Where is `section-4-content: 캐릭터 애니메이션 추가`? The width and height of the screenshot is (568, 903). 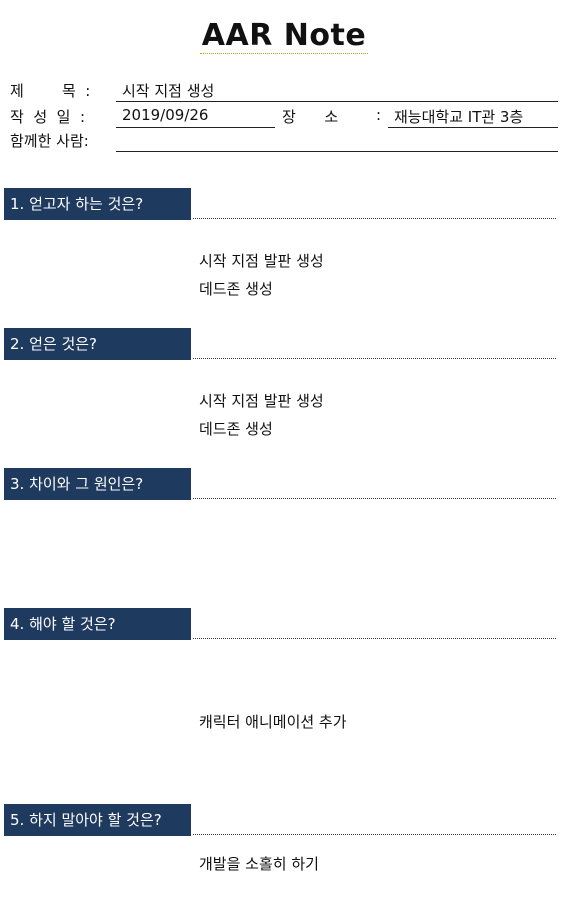
section-4-content: 캐릭터 애니메이션 추가 is located at coordinates (273, 722).